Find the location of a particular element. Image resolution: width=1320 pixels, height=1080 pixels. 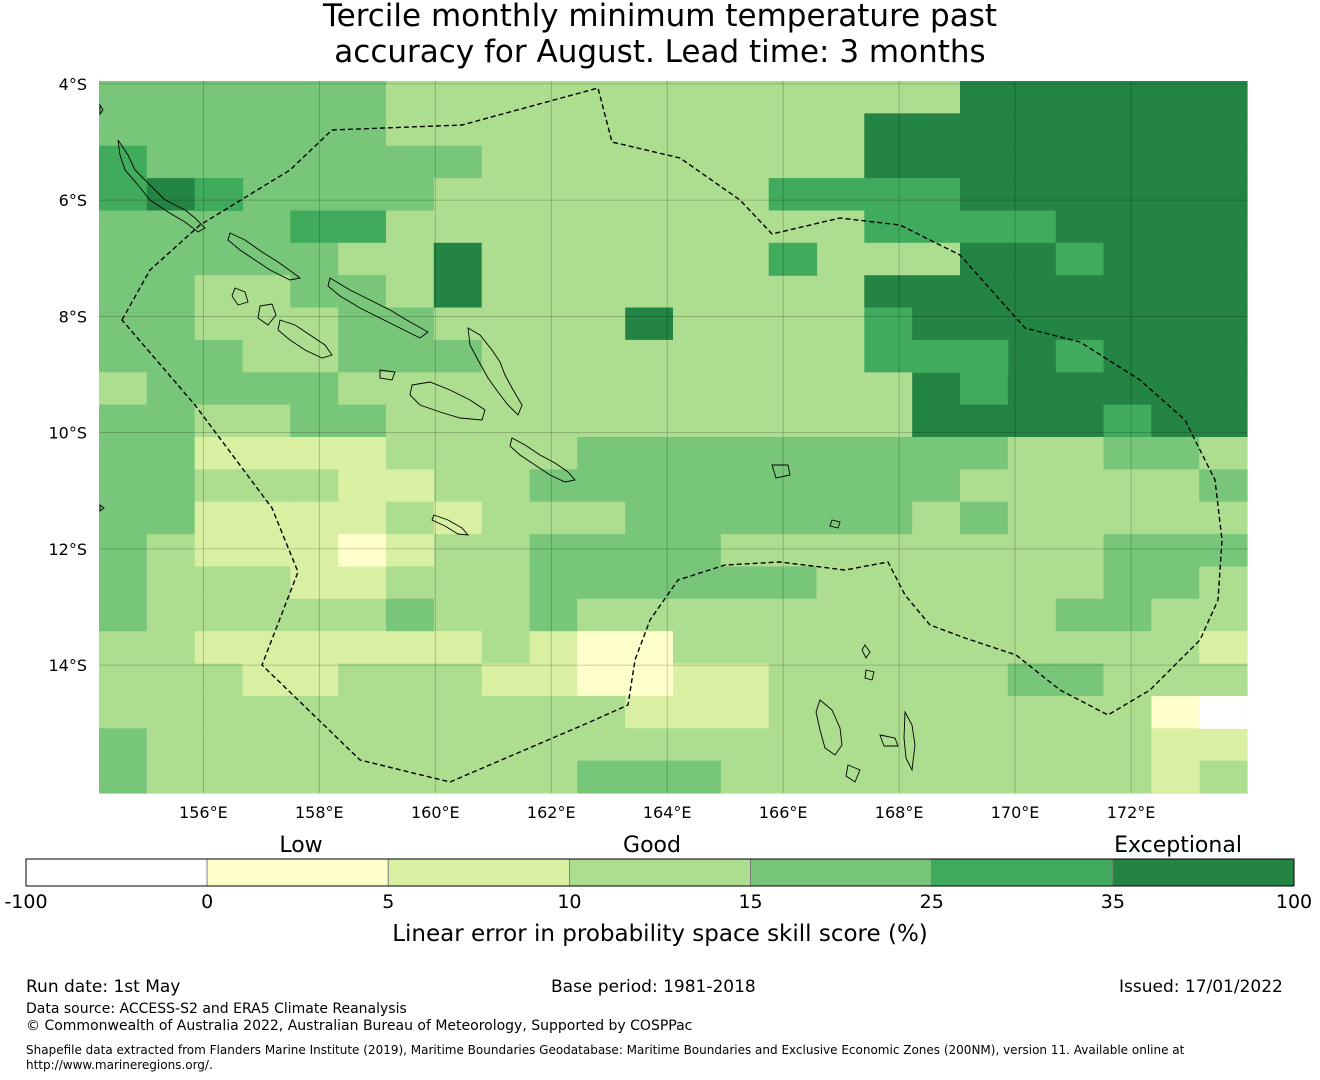

lon-label: 166°E is located at coordinates (783, 812).